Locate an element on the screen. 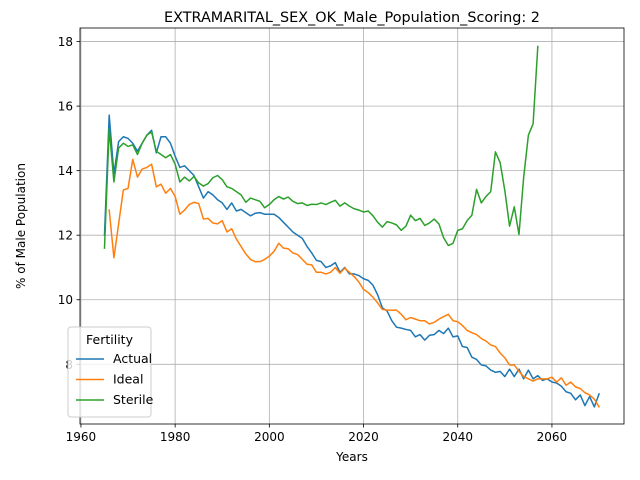 Image resolution: width=640 pixels, height=480 pixels. x-tick-label: 1980 is located at coordinates (175, 437).